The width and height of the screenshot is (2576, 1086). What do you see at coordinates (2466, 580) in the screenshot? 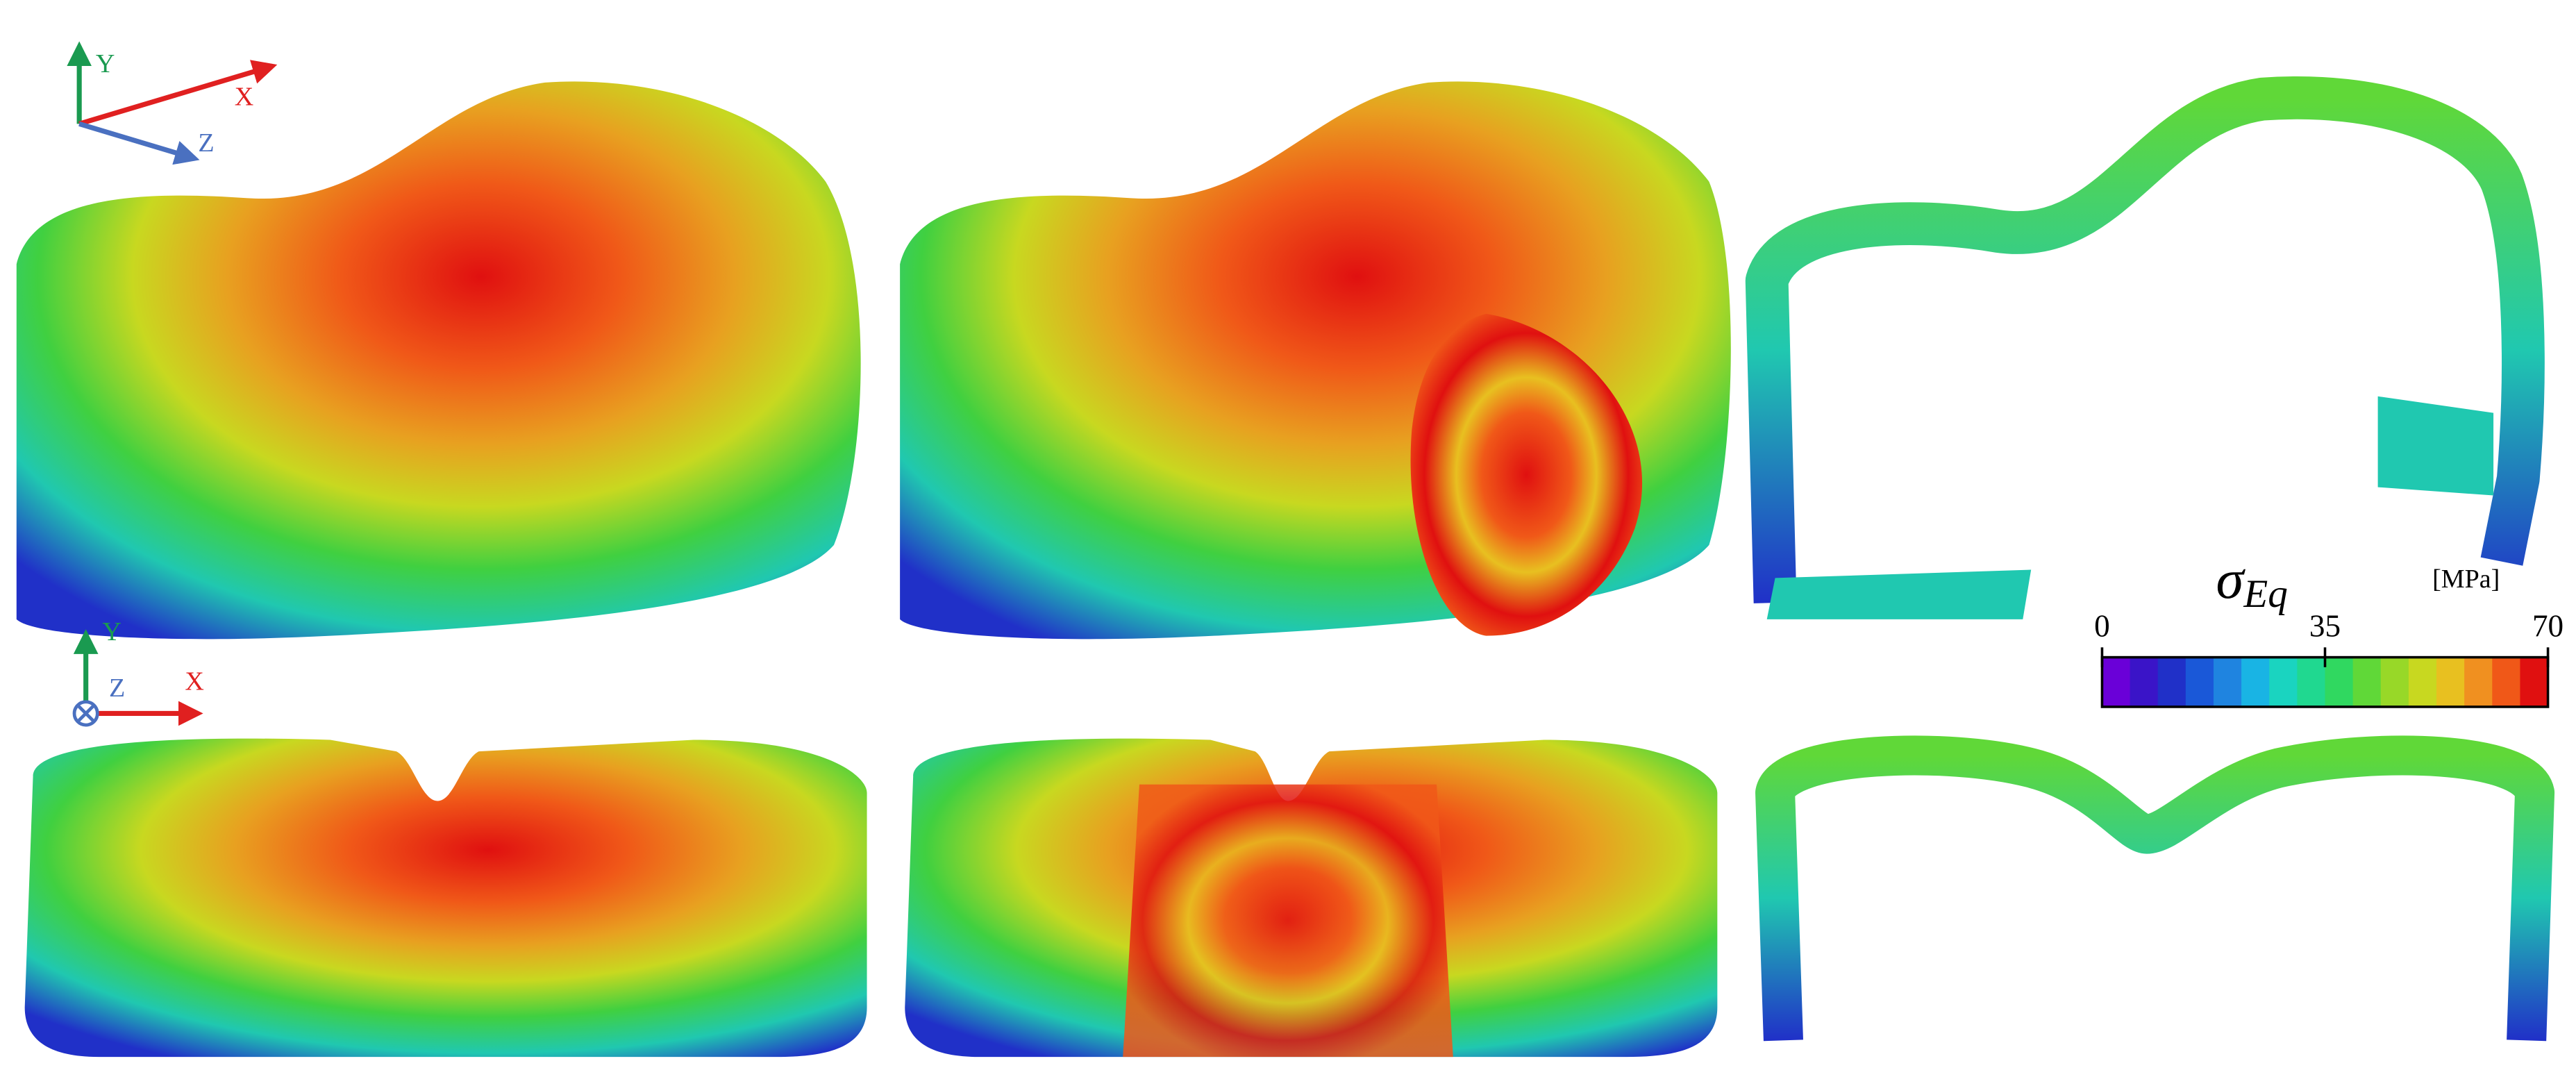
I see `colorbar-unit: [MPa]` at bounding box center [2466, 580].